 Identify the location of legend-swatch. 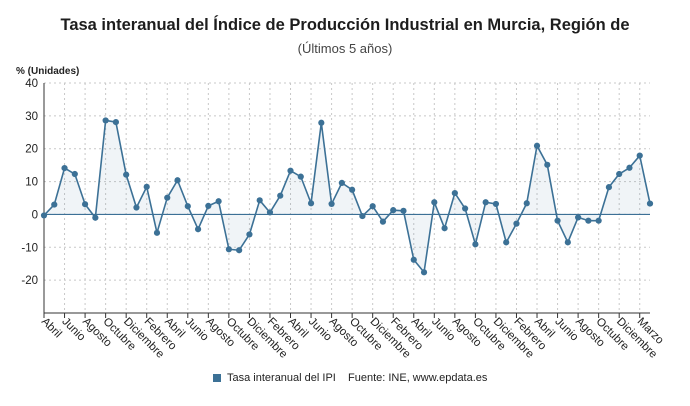
(217, 378).